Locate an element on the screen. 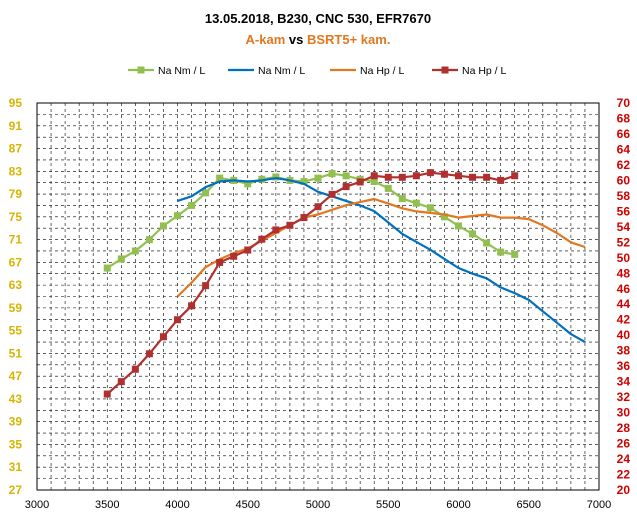  right-tick-label: 66 is located at coordinates (624, 134).